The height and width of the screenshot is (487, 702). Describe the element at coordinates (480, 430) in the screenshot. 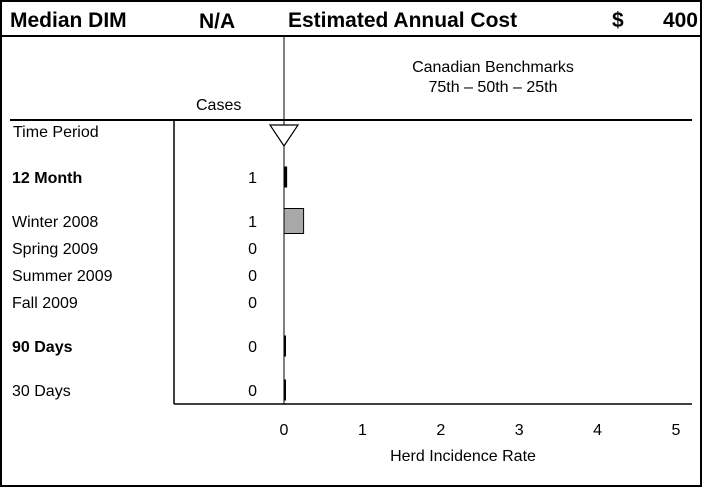

I see `x-axis-ticks: 0 1 2 3 4 5` at that location.